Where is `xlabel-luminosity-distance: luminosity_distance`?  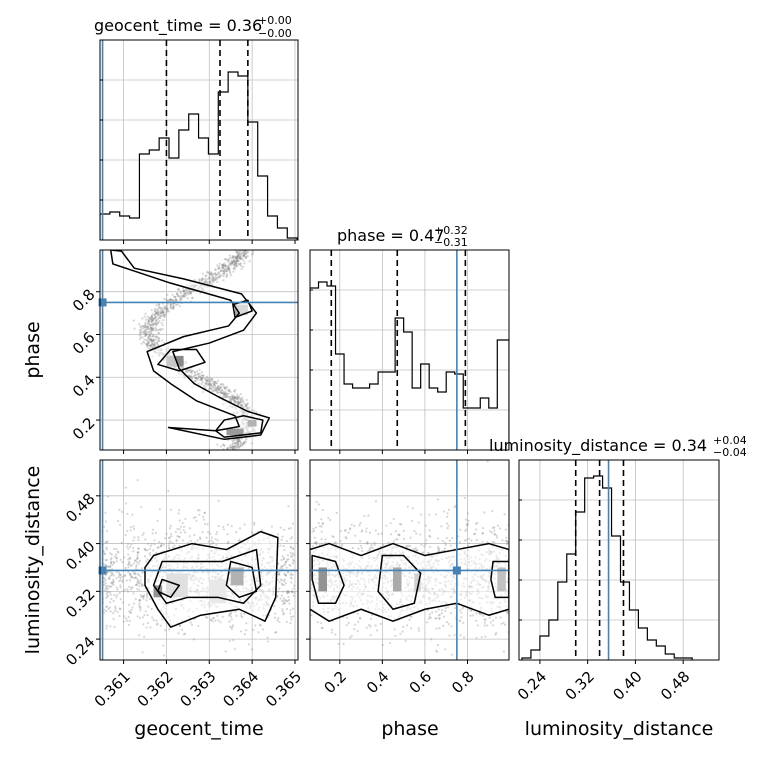
xlabel-luminosity-distance: luminosity_distance is located at coordinates (619, 729).